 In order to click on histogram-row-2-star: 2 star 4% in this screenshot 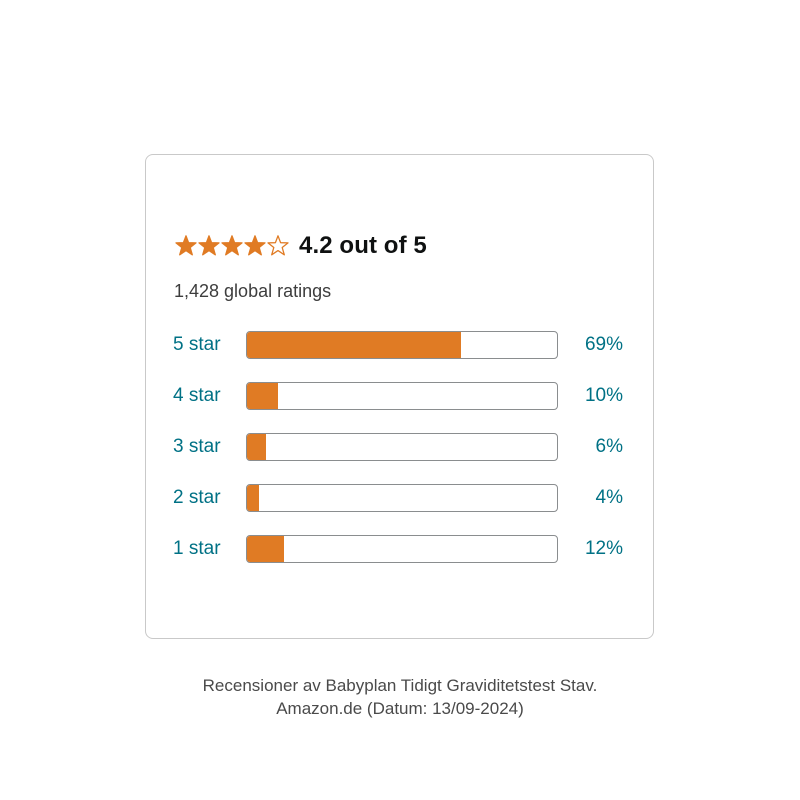, I will do `click(403, 498)`.